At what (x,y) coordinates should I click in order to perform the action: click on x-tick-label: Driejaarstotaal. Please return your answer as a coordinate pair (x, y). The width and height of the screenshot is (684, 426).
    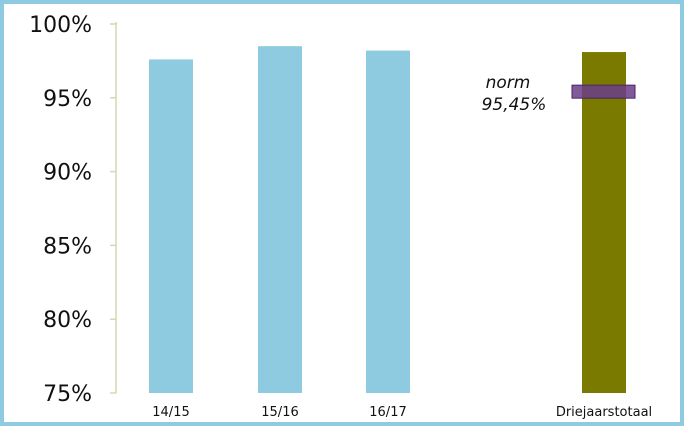
    Looking at the image, I should click on (604, 412).